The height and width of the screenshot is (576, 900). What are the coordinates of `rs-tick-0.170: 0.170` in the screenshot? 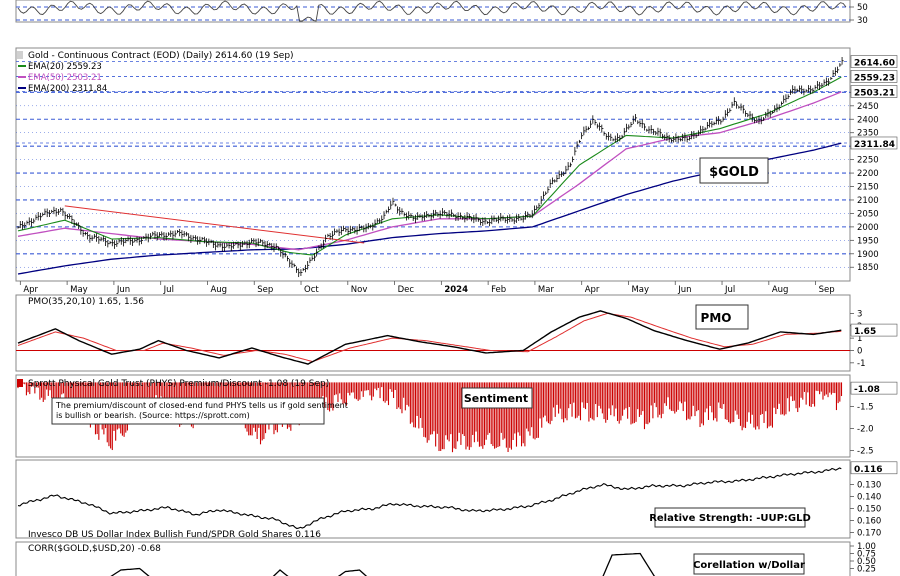 It's located at (869, 534).